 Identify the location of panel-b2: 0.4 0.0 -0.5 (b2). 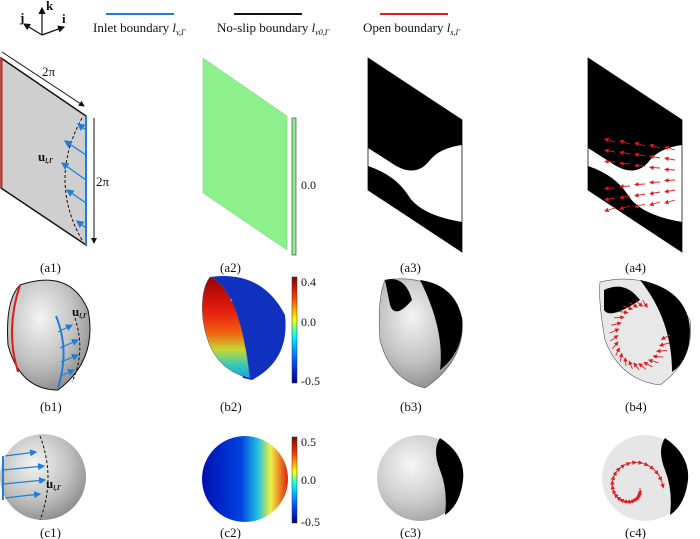
(261, 344).